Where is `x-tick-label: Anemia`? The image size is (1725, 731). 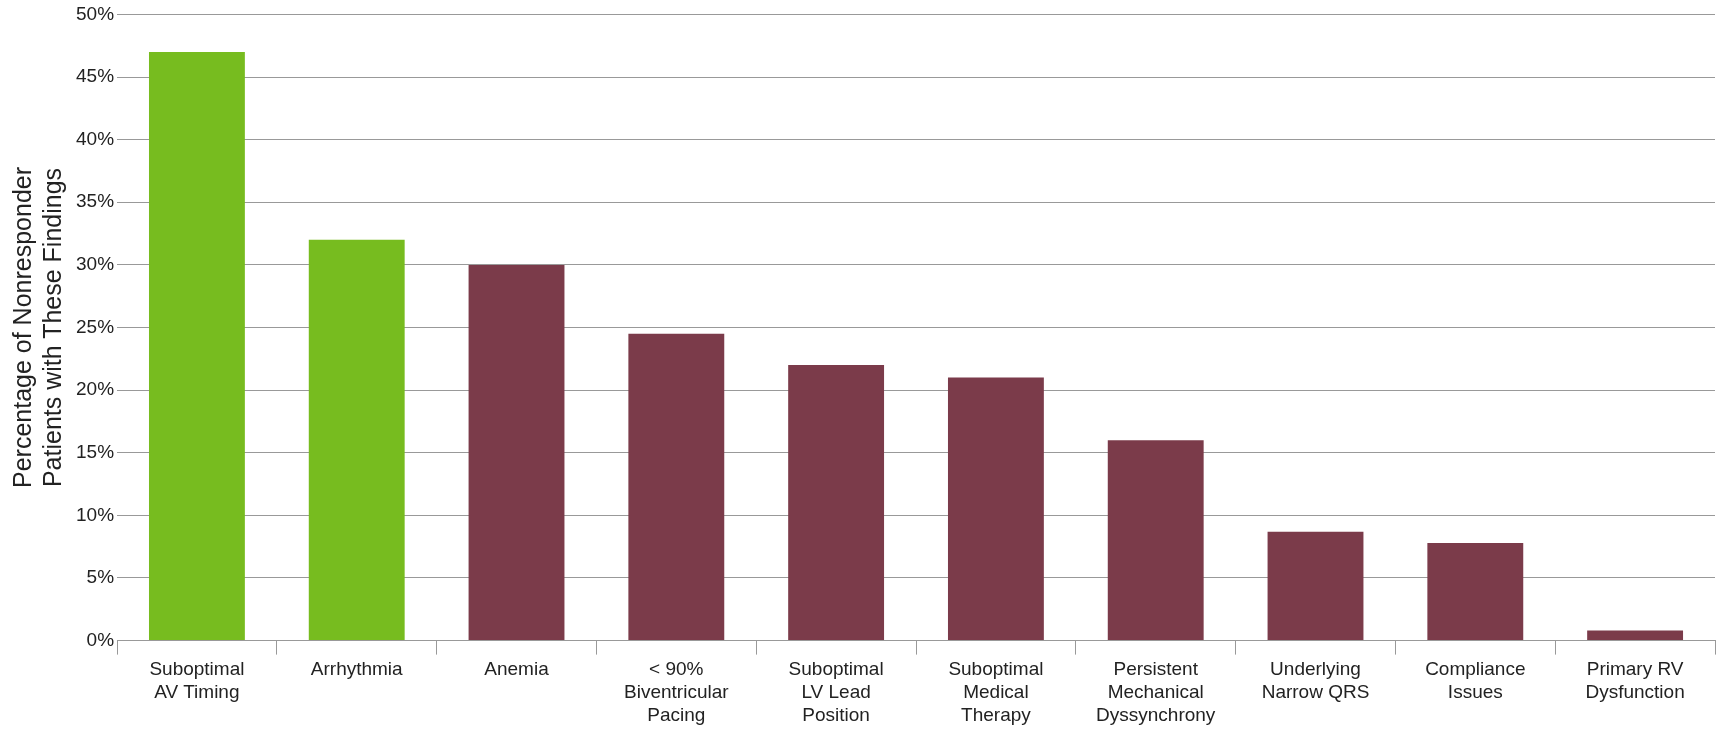
x-tick-label: Anemia is located at coordinates (517, 669).